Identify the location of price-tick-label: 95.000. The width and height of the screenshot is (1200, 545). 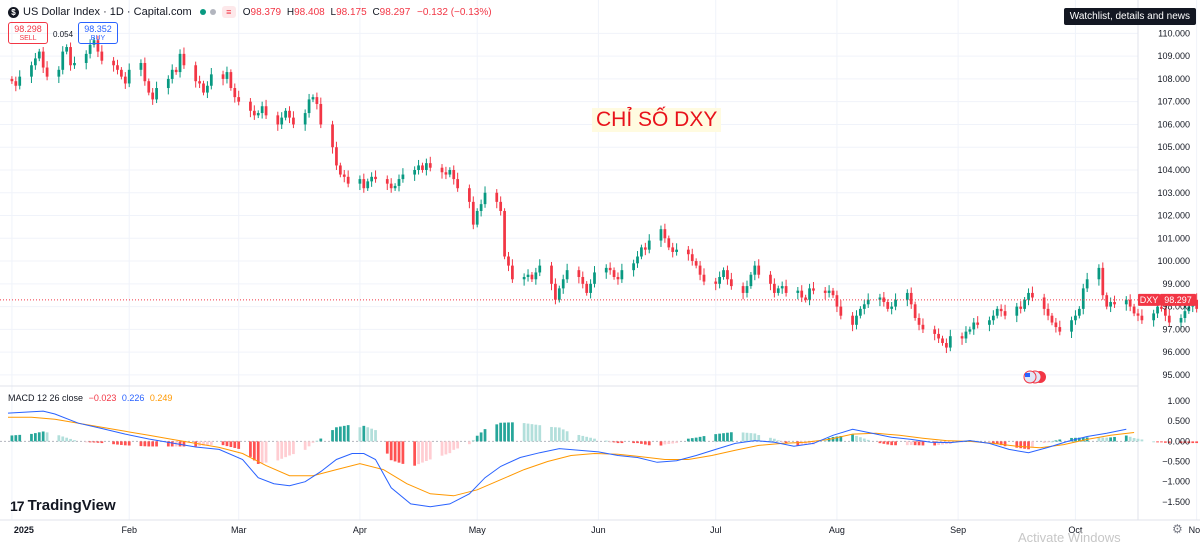
(1176, 375).